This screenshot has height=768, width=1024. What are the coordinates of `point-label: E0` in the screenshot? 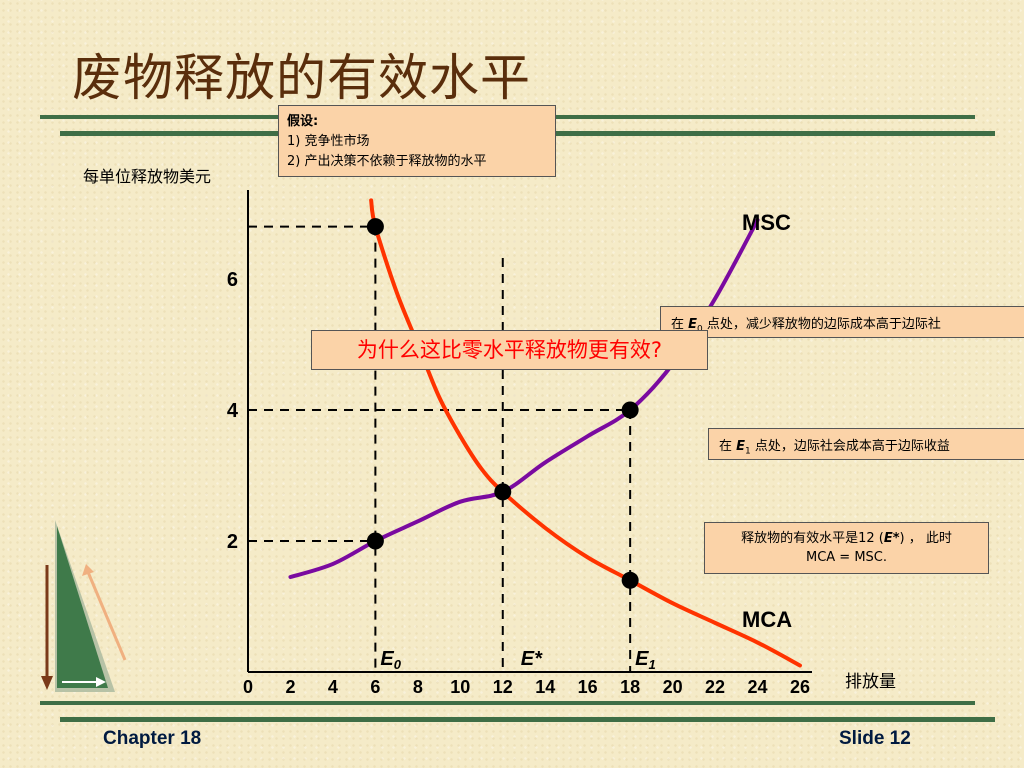 It's located at (390, 660).